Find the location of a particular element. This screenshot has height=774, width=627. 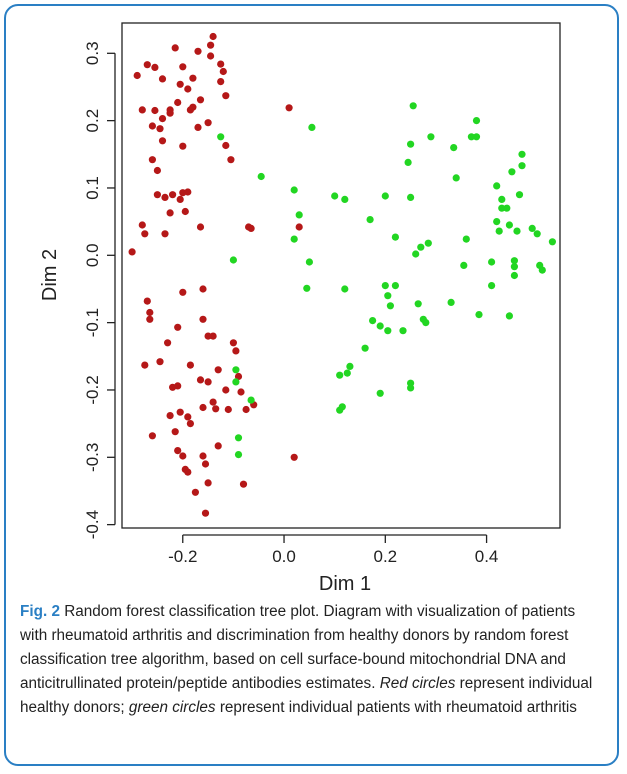

x-tick-label: -0.2 is located at coordinates (182, 556).